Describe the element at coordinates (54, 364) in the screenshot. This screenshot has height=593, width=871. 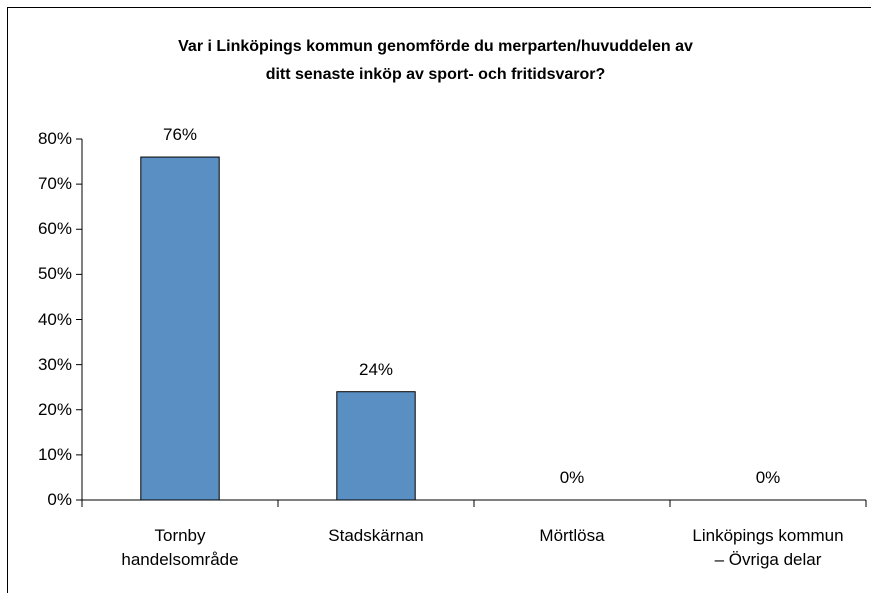
I see `y-tick-label: 30%` at that location.